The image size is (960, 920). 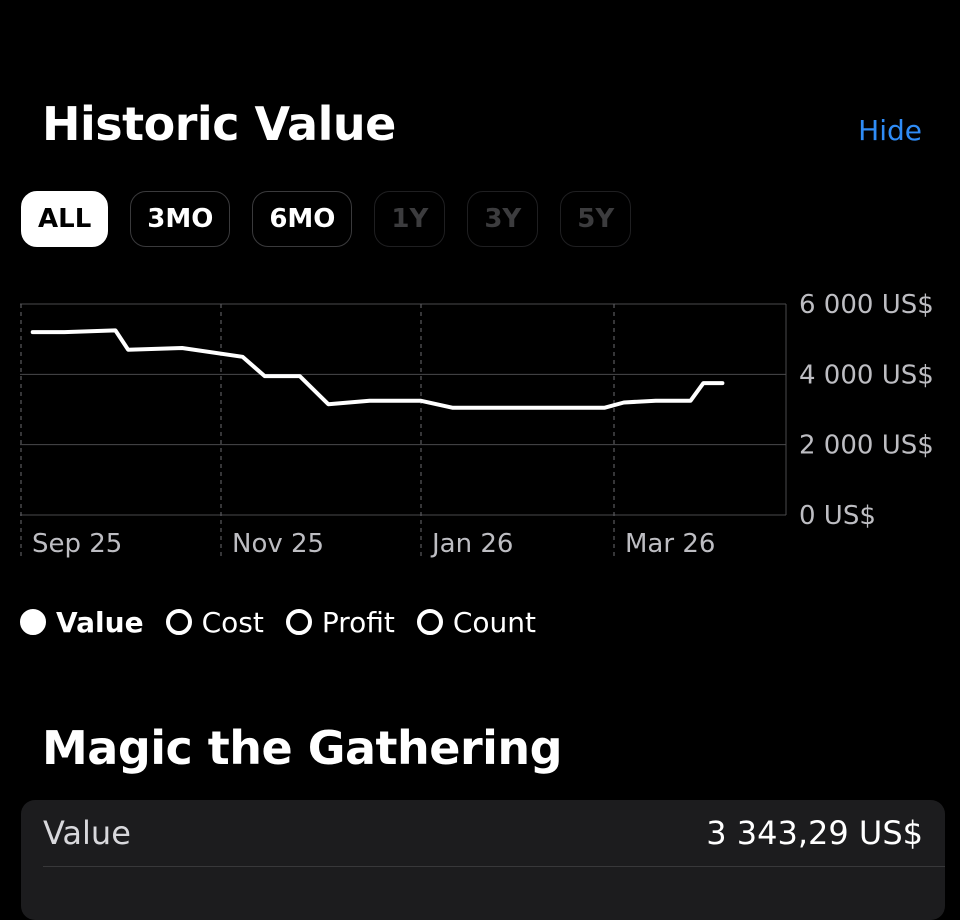 What do you see at coordinates (302, 219) in the screenshot?
I see `range-6mo-button: 6MO` at bounding box center [302, 219].